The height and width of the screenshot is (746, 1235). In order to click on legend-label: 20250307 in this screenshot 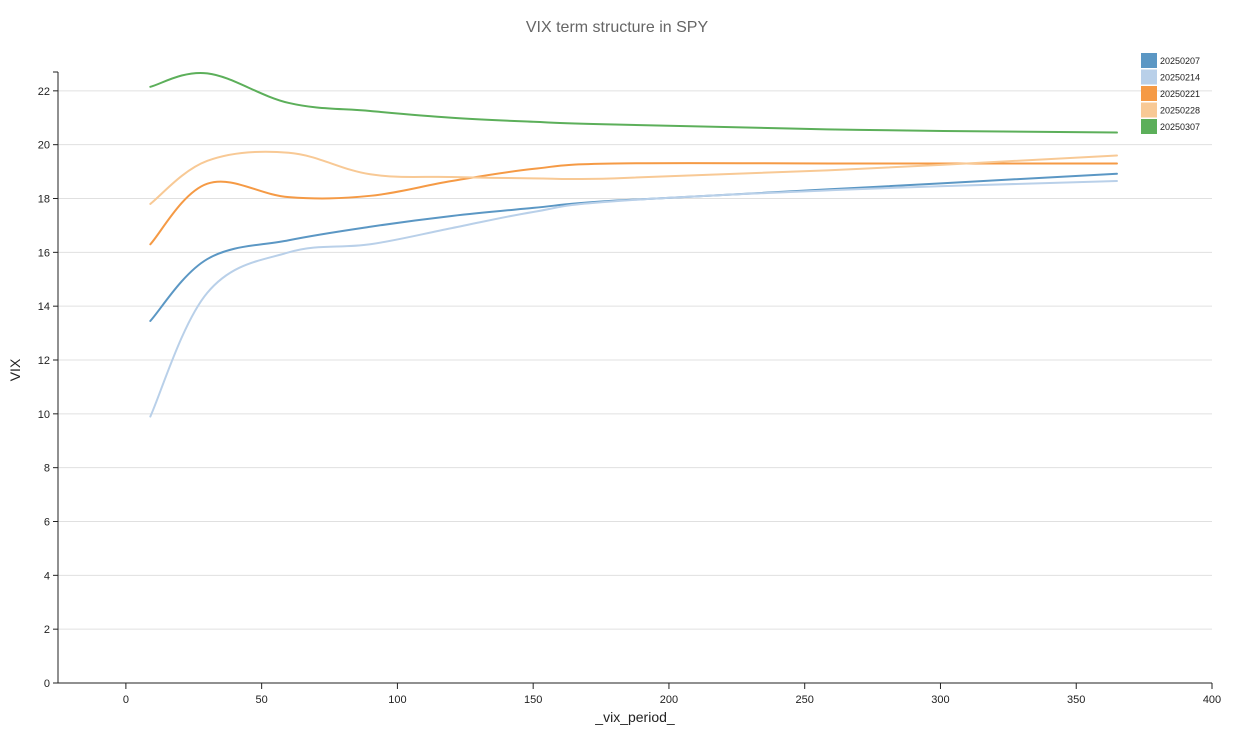, I will do `click(1180, 127)`.